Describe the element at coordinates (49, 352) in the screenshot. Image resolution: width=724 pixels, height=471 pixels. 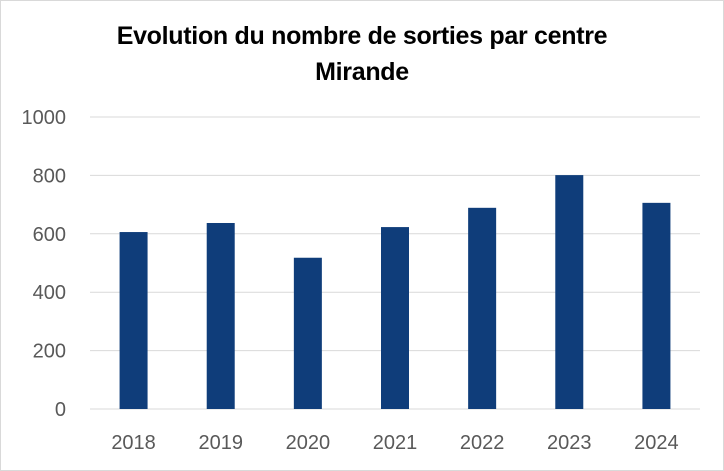
I see `y-tick-label: 200` at that location.